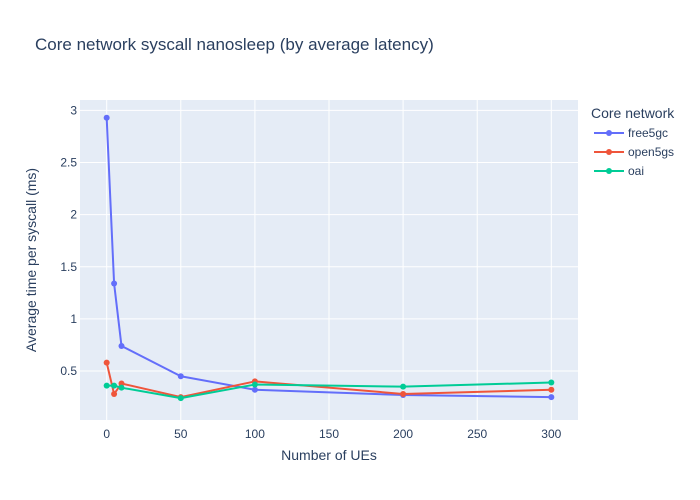  What do you see at coordinates (551, 434) in the screenshot?
I see `x-tick-label: 300` at bounding box center [551, 434].